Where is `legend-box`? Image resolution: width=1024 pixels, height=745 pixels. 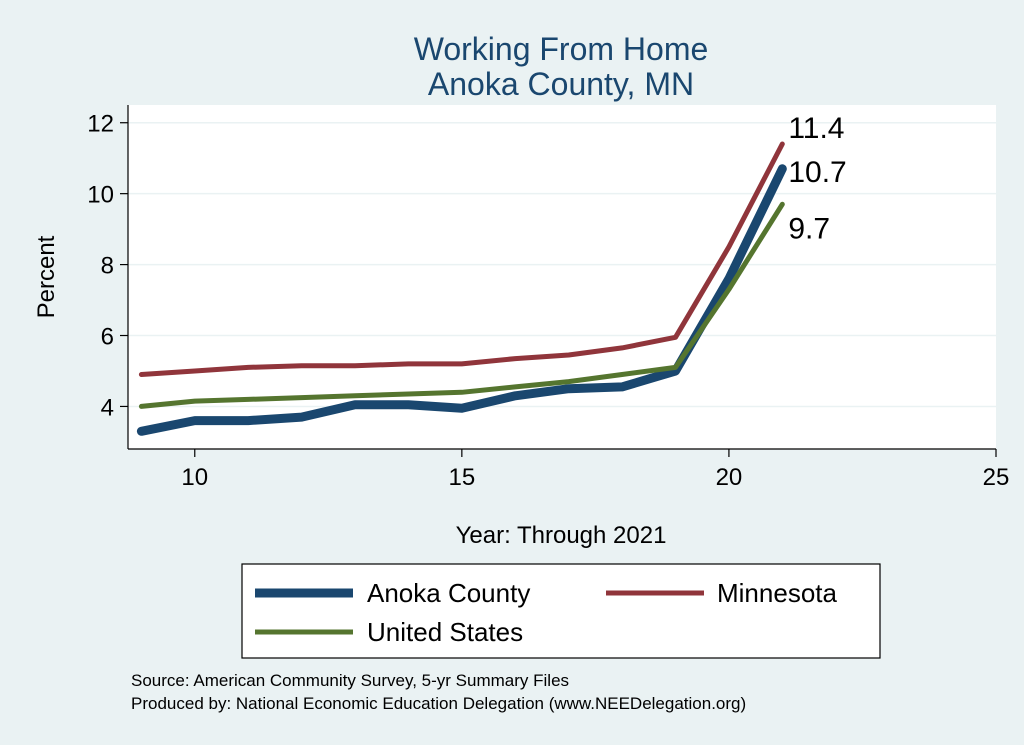 legend-box is located at coordinates (561, 611).